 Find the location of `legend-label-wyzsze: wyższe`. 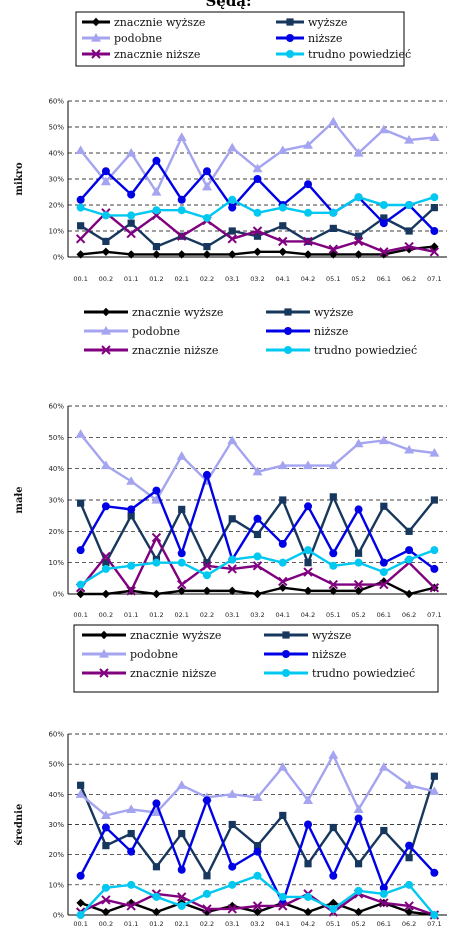

legend-label-wyzsze: wyższe is located at coordinates (333, 312).